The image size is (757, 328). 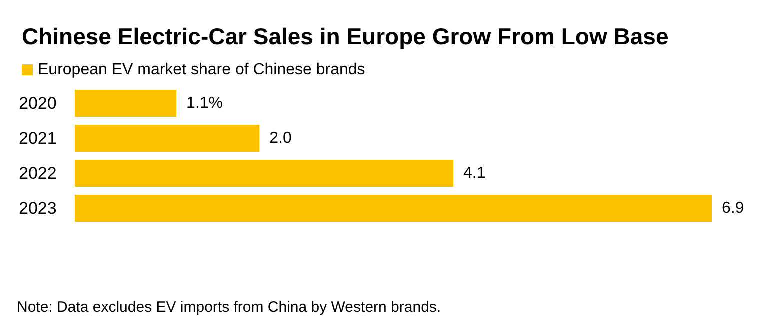 I want to click on y-tick-label: 2023, so click(x=38, y=208).